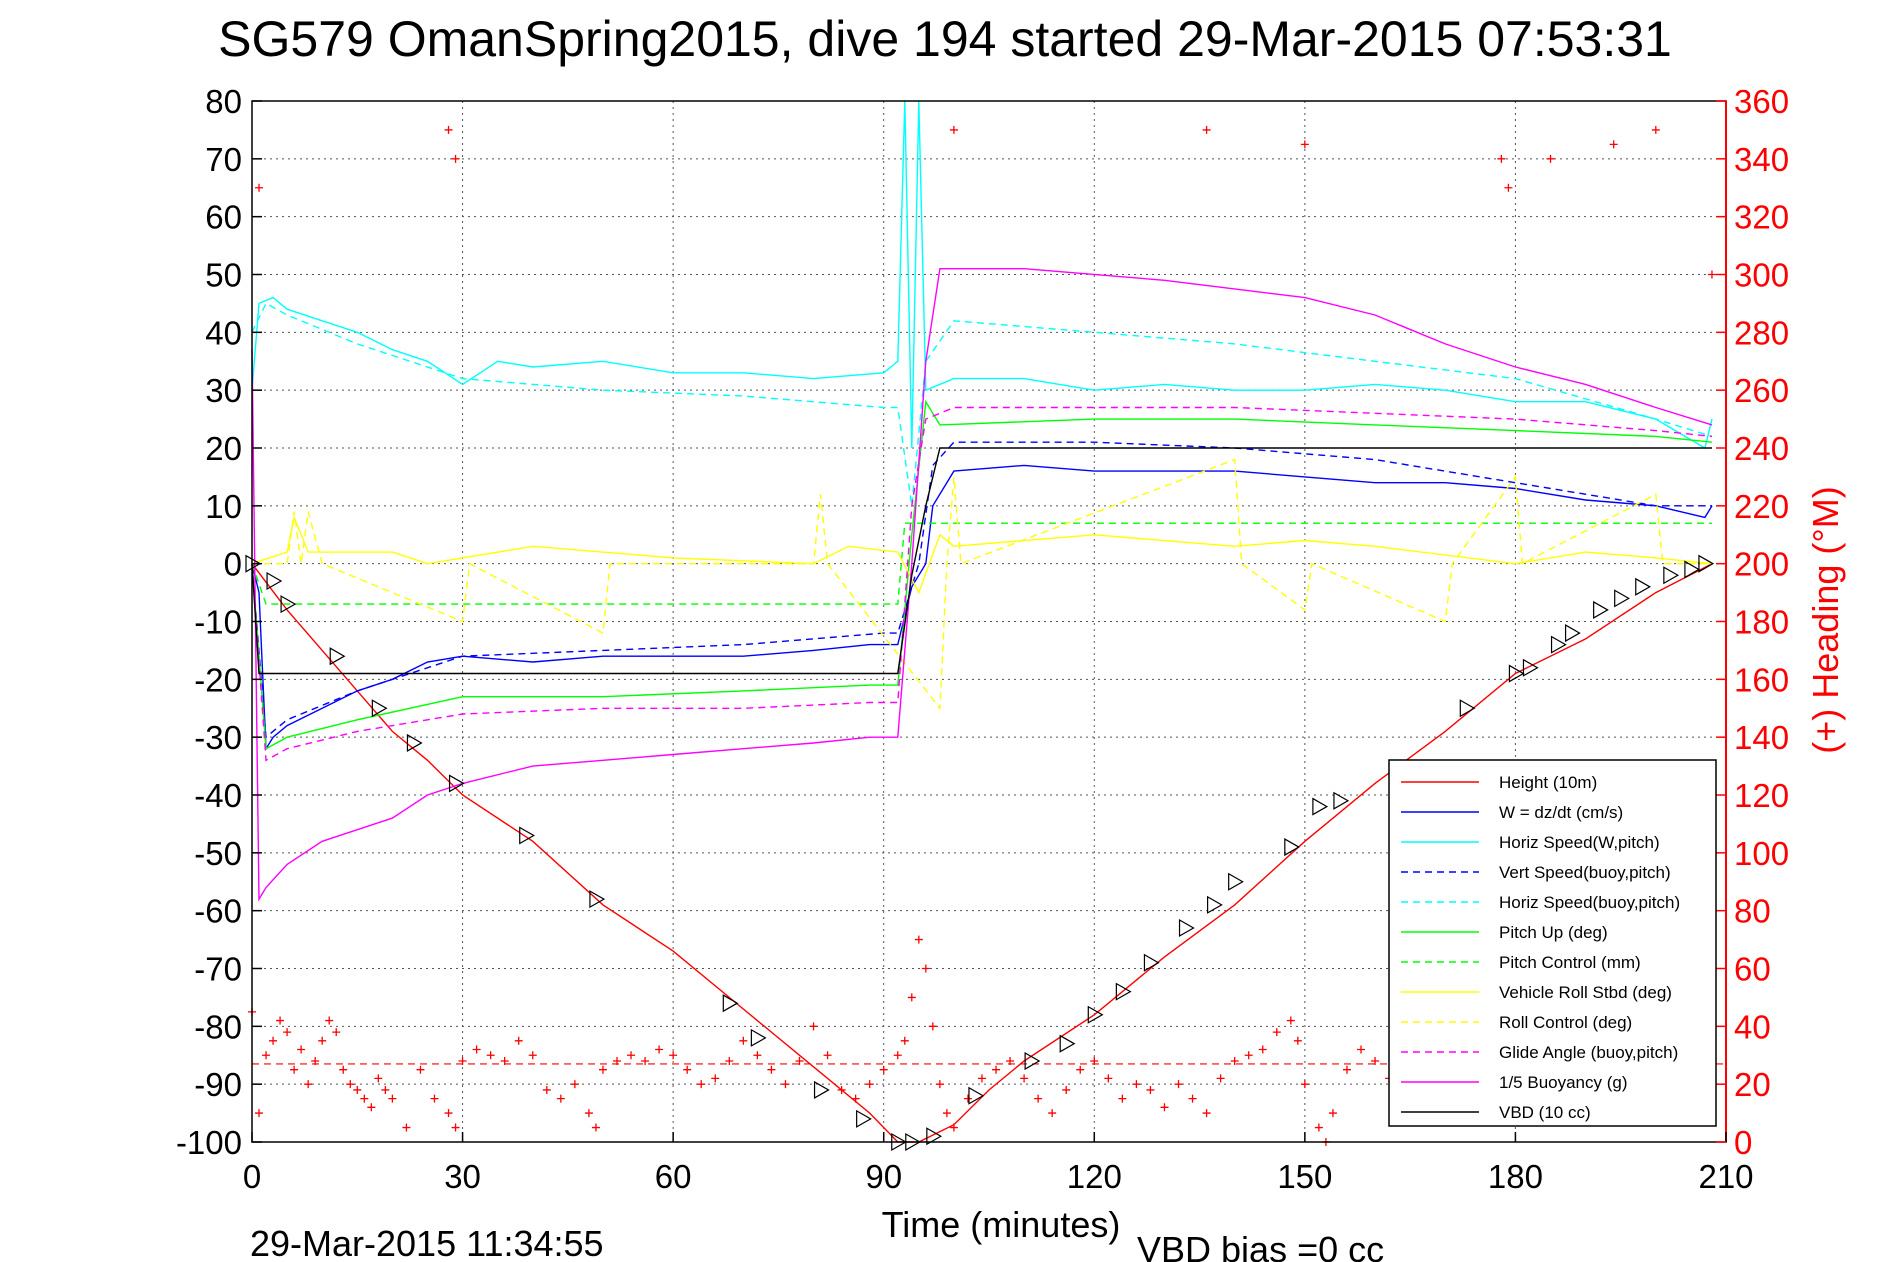 The image size is (1891, 1262). I want to click on right-tick-label: 80, so click(1752, 911).